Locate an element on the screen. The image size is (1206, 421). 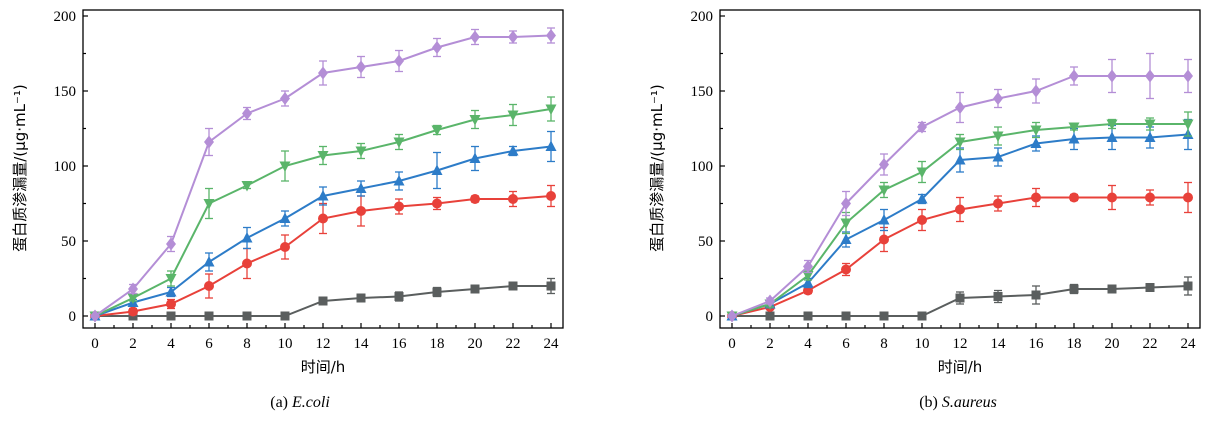
series-circle is located at coordinates (323, 252).